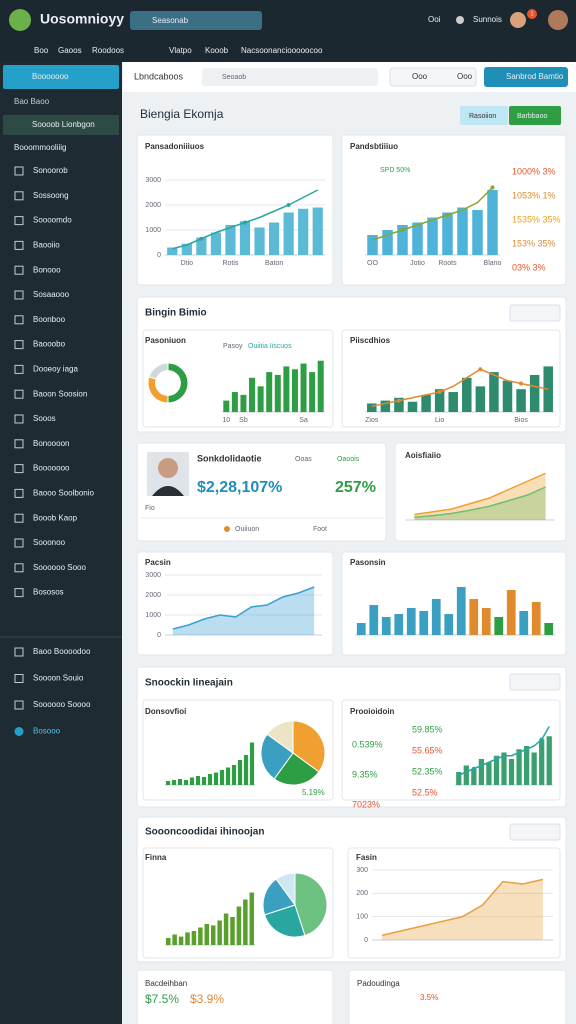 This screenshot has width=576, height=1024. What do you see at coordinates (59, 567) in the screenshot?
I see `sidebar-item: Soooooo Sooo` at bounding box center [59, 567].